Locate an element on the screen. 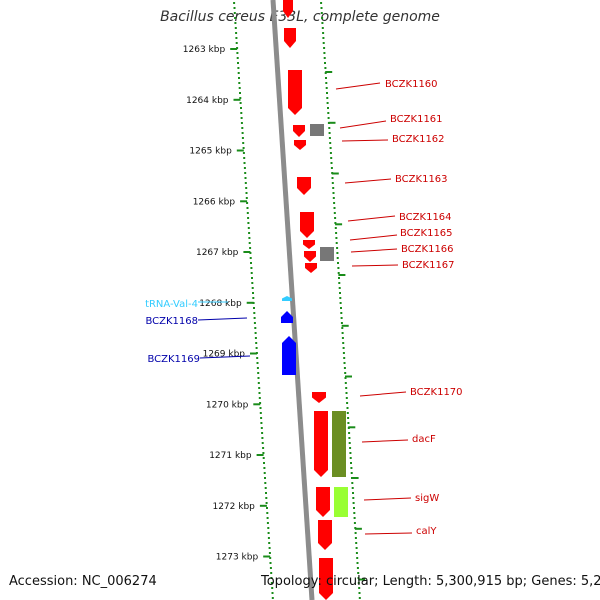  gene-label-right: BCZK1161 is located at coordinates (416, 119).